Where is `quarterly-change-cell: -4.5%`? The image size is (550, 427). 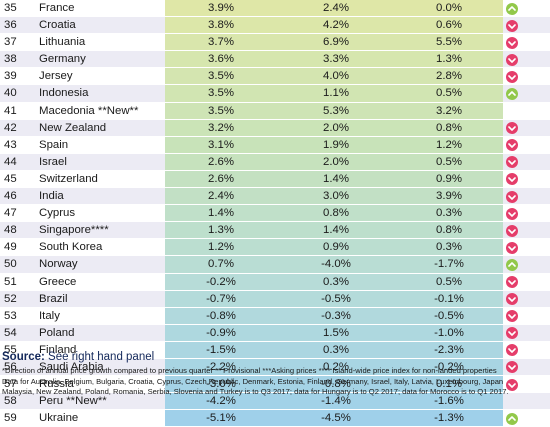 quarterly-change-cell: -4.5% is located at coordinates (336, 418).